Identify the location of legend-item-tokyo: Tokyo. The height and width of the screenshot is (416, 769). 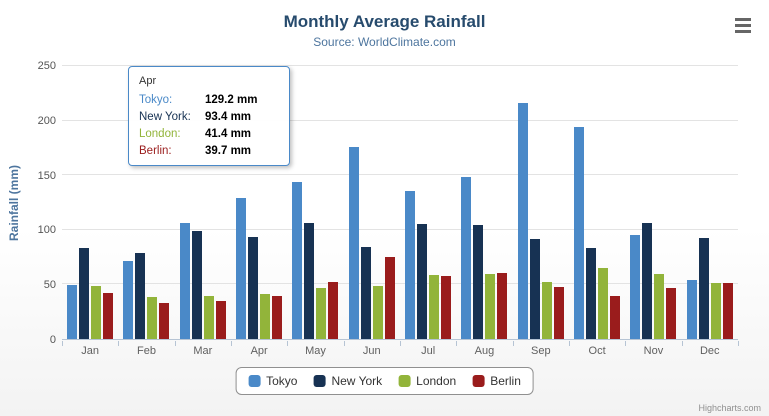
(272, 381).